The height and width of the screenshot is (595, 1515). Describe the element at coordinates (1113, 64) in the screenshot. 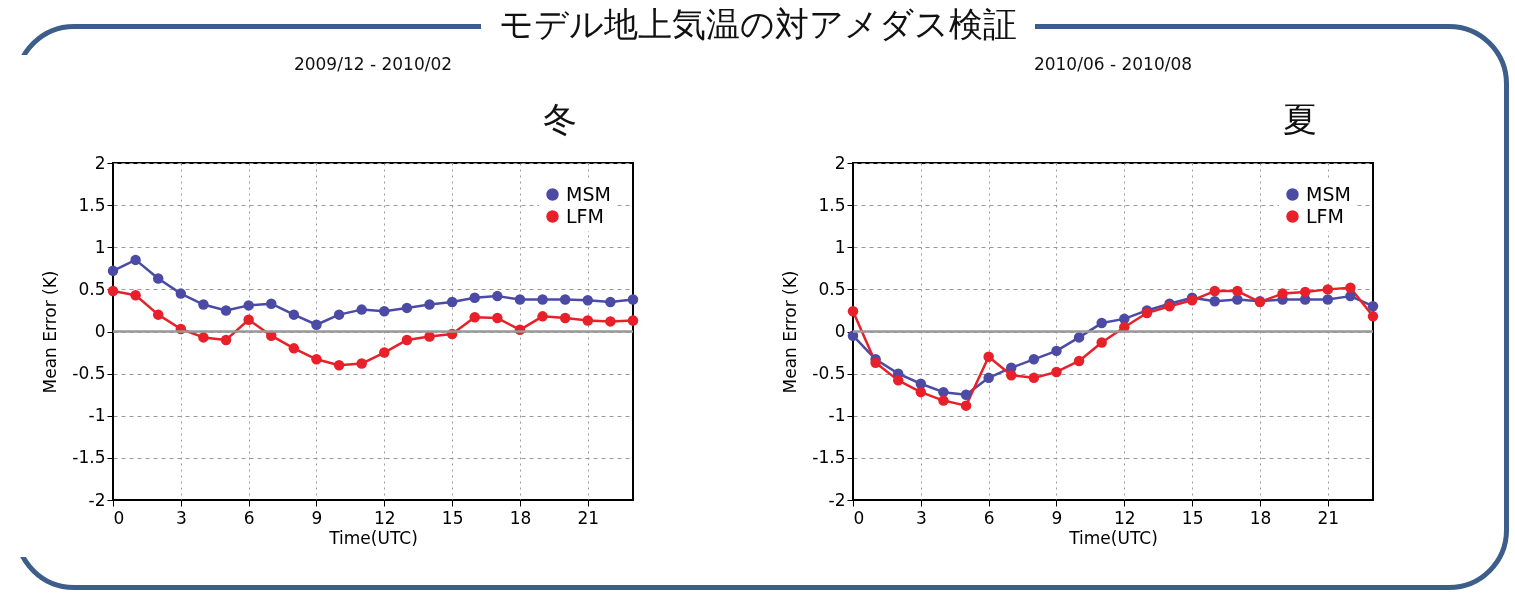

I see `chart-title: 2010/06 - 2010/08` at that location.